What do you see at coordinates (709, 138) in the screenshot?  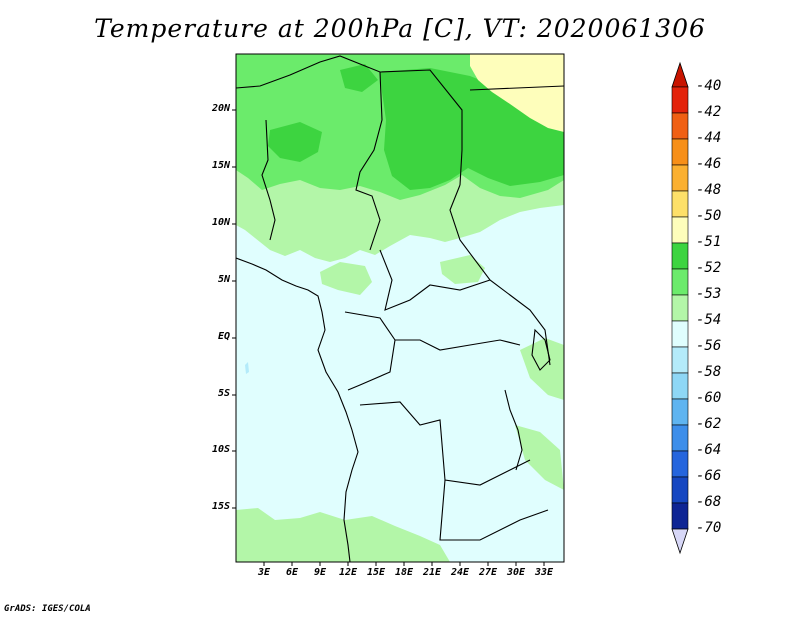 I see `colorbar-label: -44` at bounding box center [709, 138].